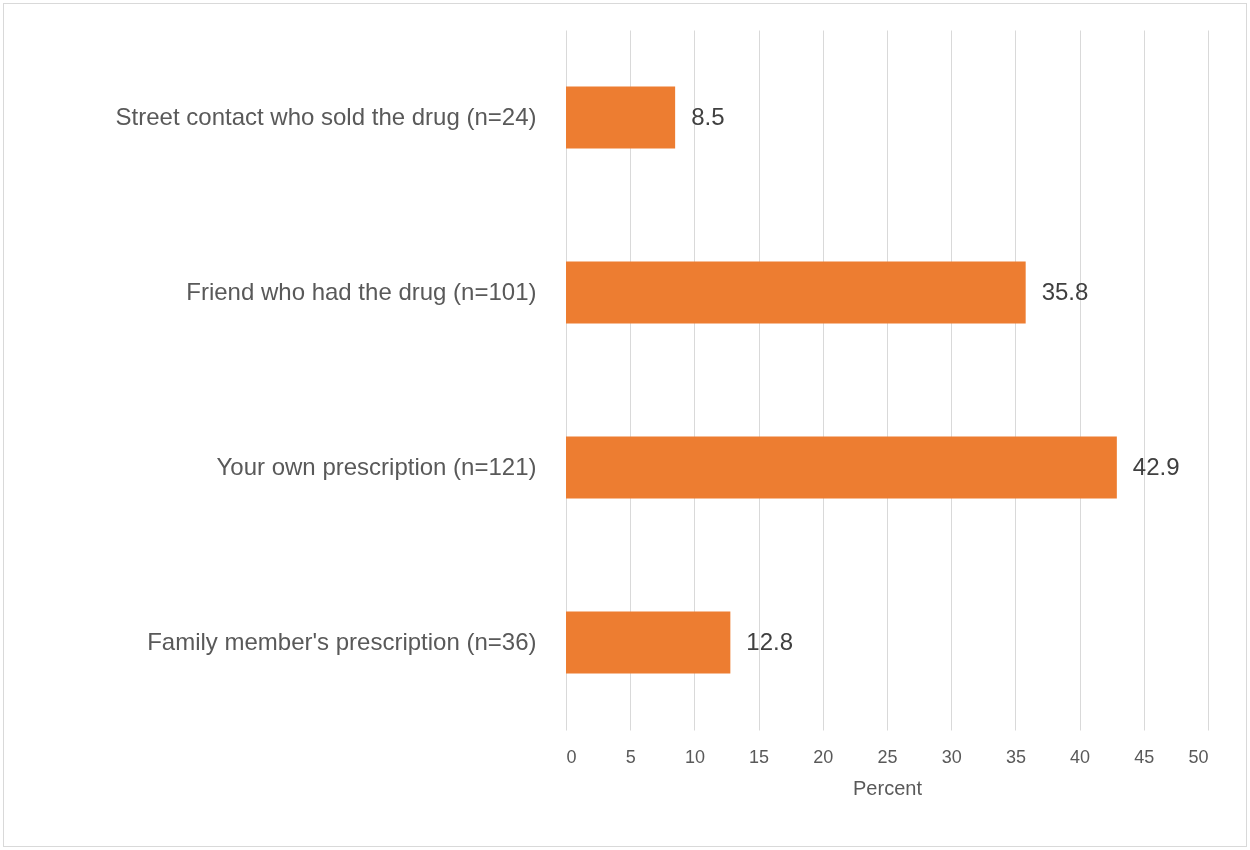 The height and width of the screenshot is (850, 1250). What do you see at coordinates (951, 756) in the screenshot?
I see `x-tick-label: 30` at bounding box center [951, 756].